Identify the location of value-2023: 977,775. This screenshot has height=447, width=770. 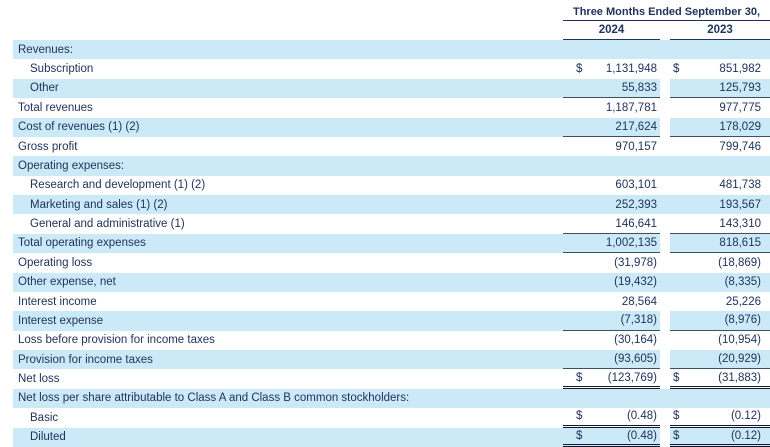
(740, 107).